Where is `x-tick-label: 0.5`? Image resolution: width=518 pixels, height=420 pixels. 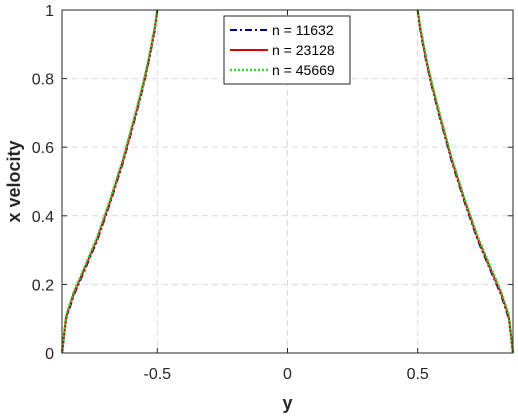
x-tick-label: 0.5 is located at coordinates (418, 374).